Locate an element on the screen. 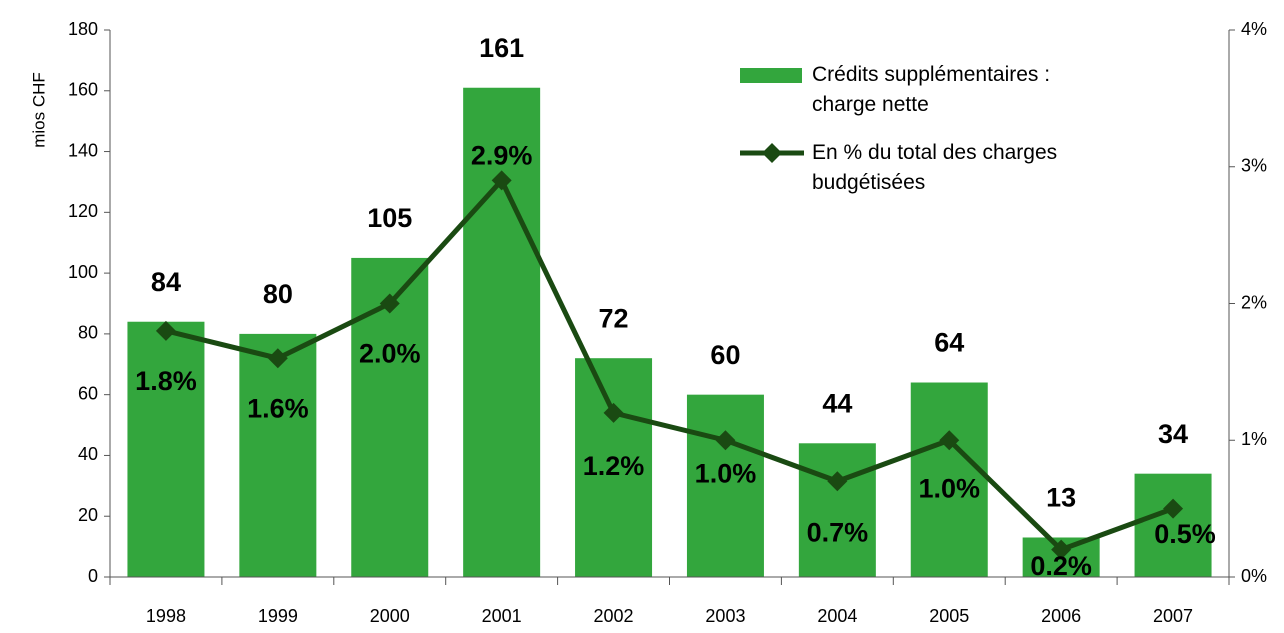  bar-value-label: 34 is located at coordinates (1173, 434).